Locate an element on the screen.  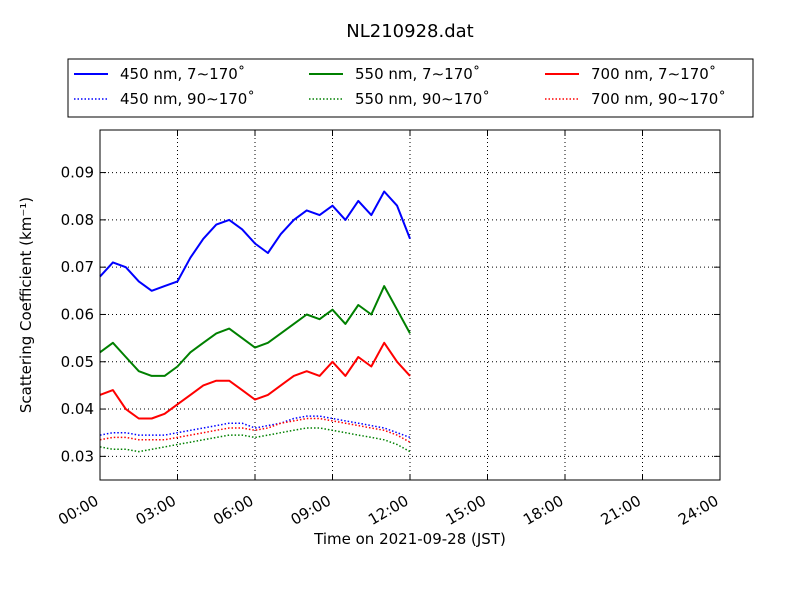
y-tick-label: 0.04 is located at coordinates (77, 409).